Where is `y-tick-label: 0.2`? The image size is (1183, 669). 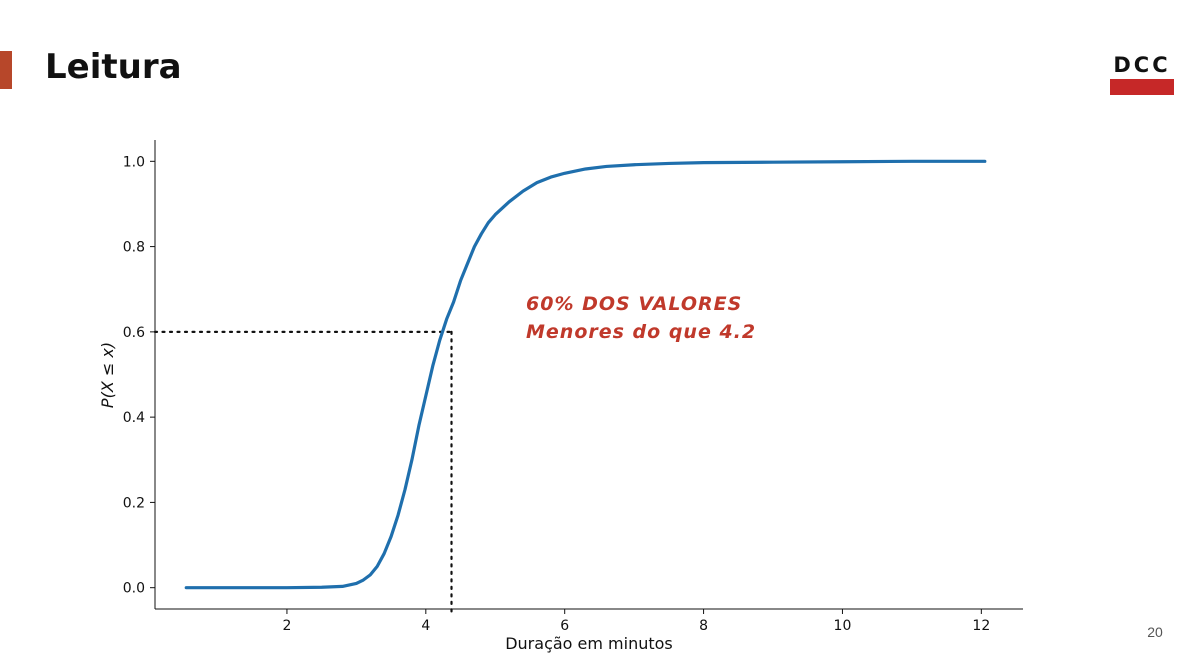
y-tick-label: 0.2 is located at coordinates (134, 503).